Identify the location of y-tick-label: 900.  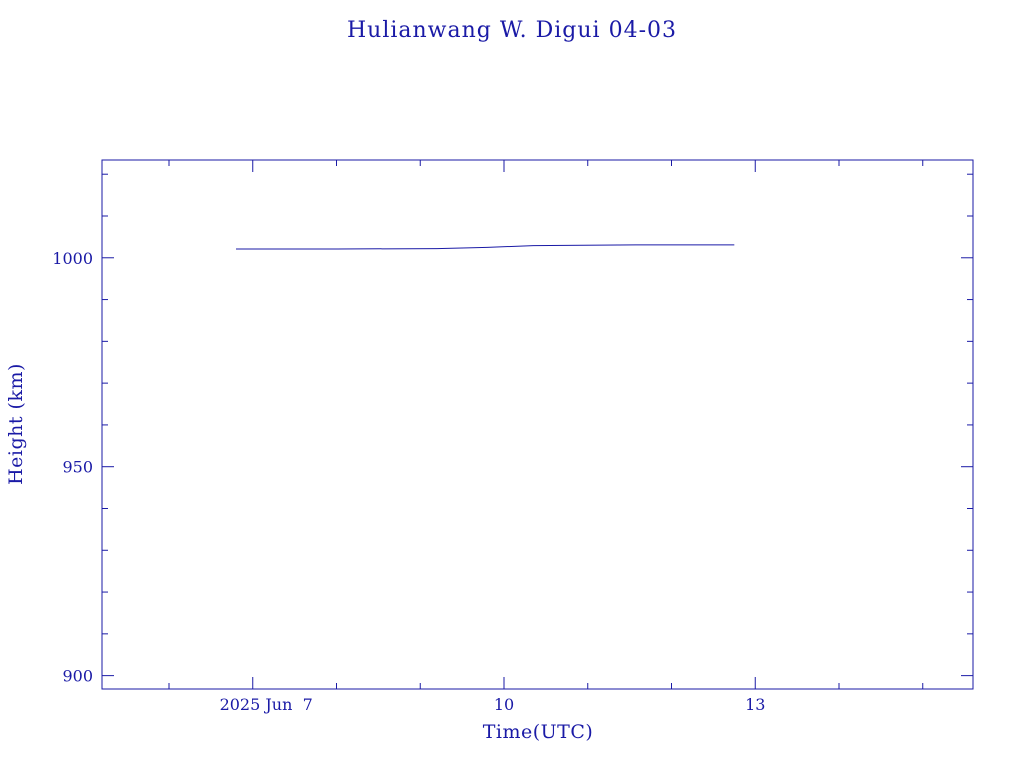
(77, 676).